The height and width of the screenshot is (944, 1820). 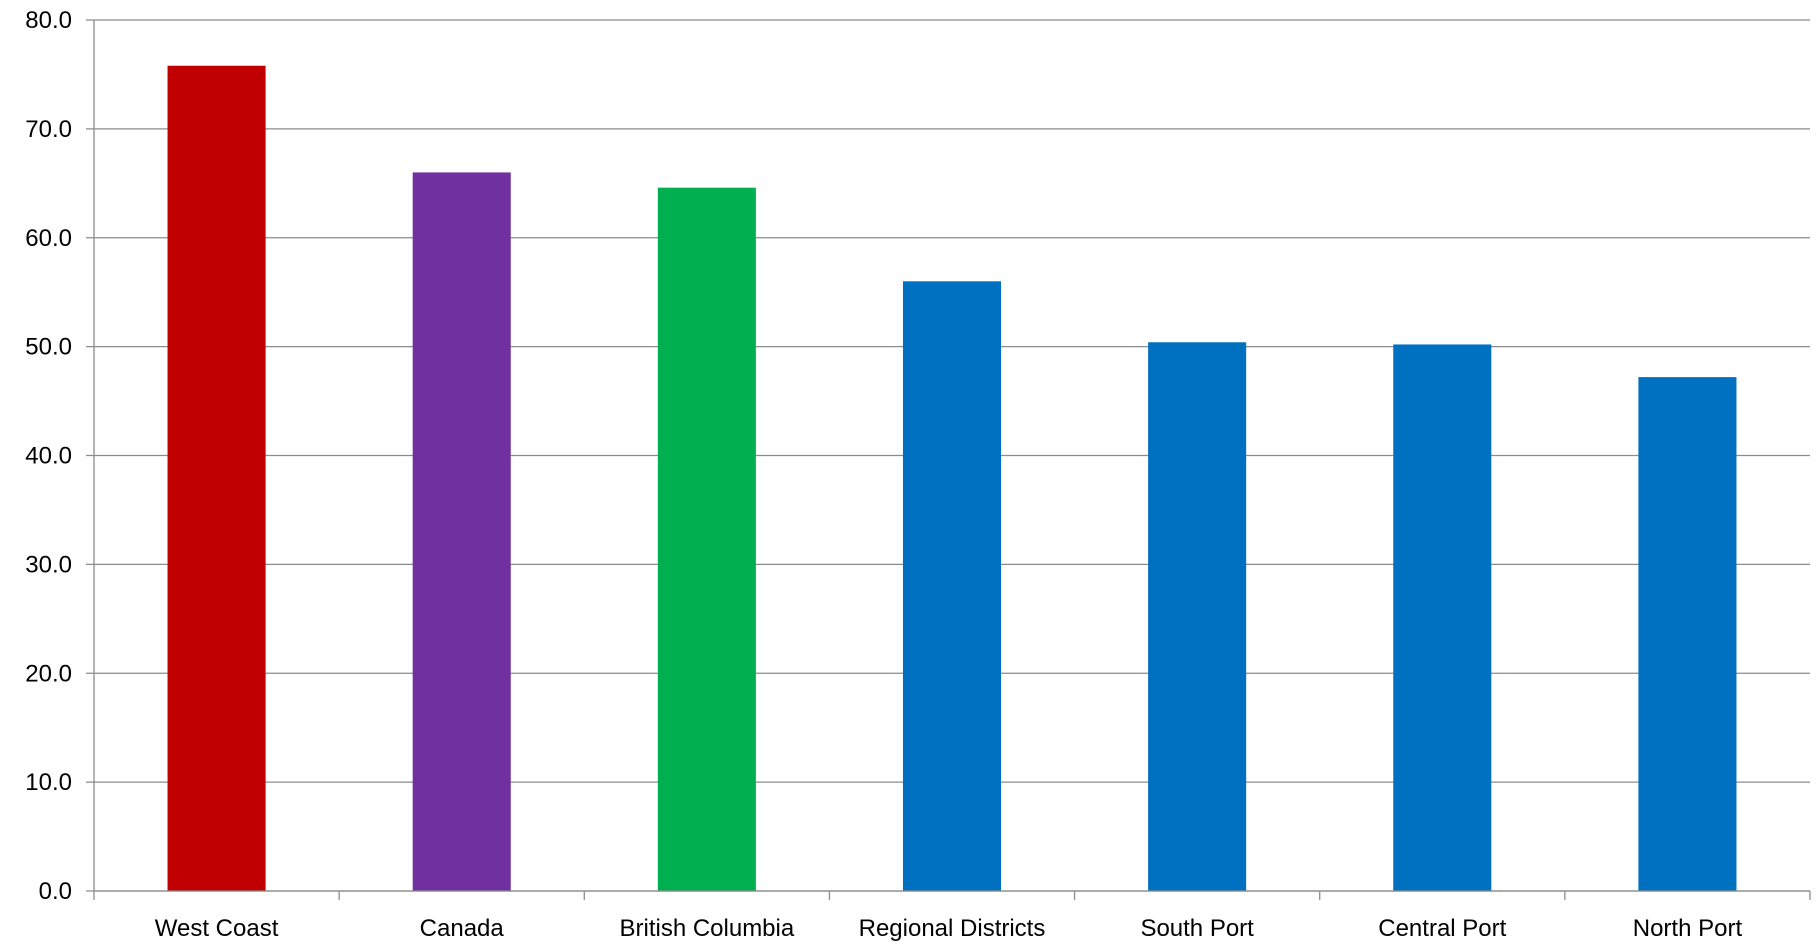 I want to click on y-tick-labels: 0.0 10.0 20.0 30.0 40.0 50.0 60.0 70.0 80.0, so click(x=48, y=456).